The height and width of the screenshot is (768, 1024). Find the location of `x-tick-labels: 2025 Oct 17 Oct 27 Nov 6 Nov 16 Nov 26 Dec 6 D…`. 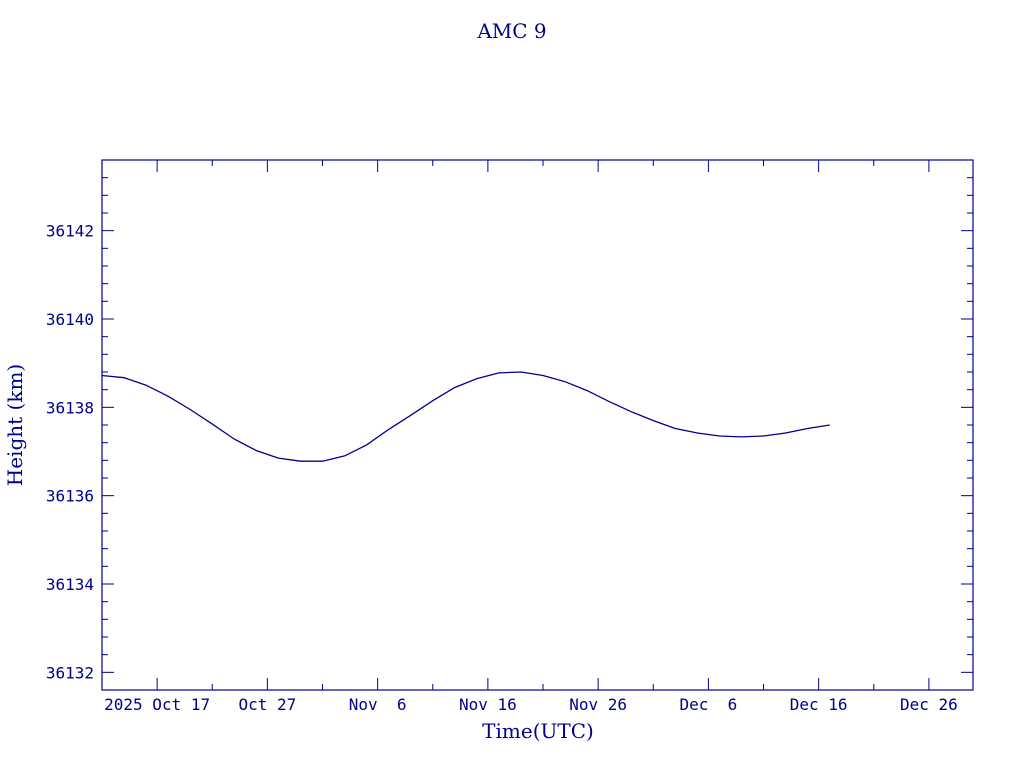

x-tick-labels: 2025 Oct 17 Oct 27 Nov 6 Nov 16 Nov 26 Dec 6 D… is located at coordinates (531, 704).